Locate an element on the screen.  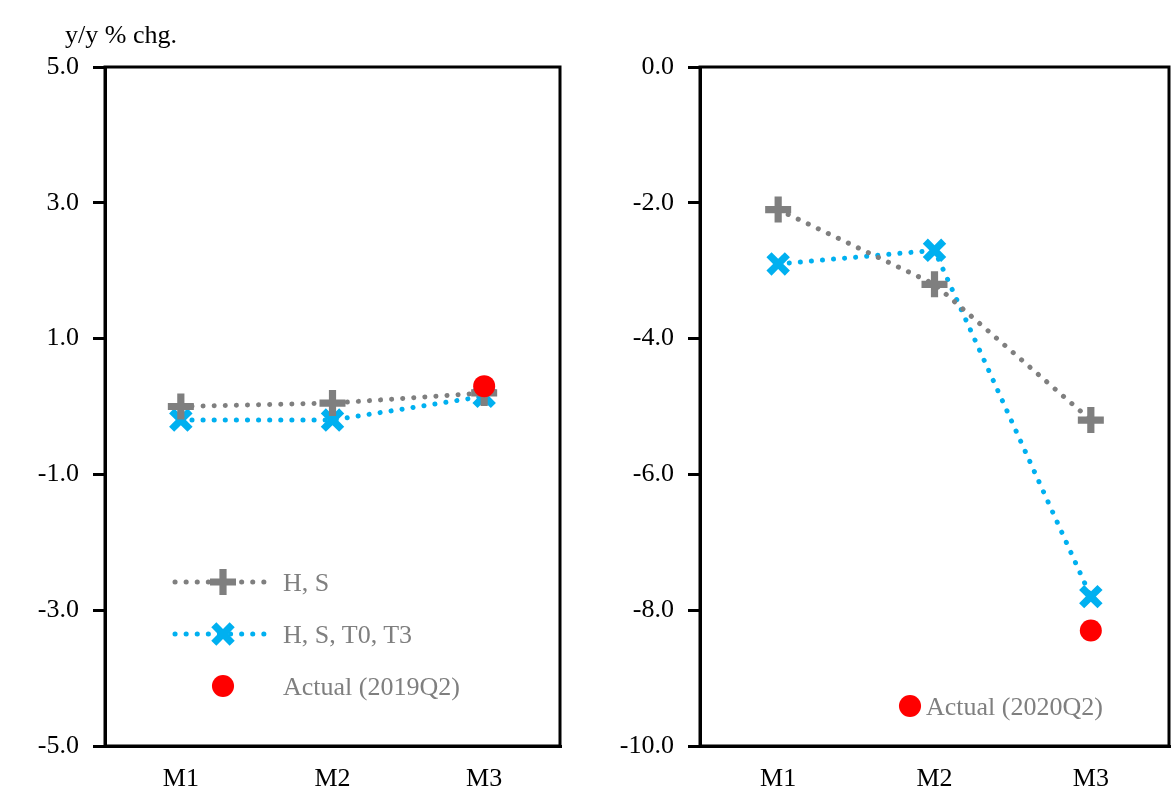
y-axis-title: y/y % chg. is located at coordinates (121, 34).